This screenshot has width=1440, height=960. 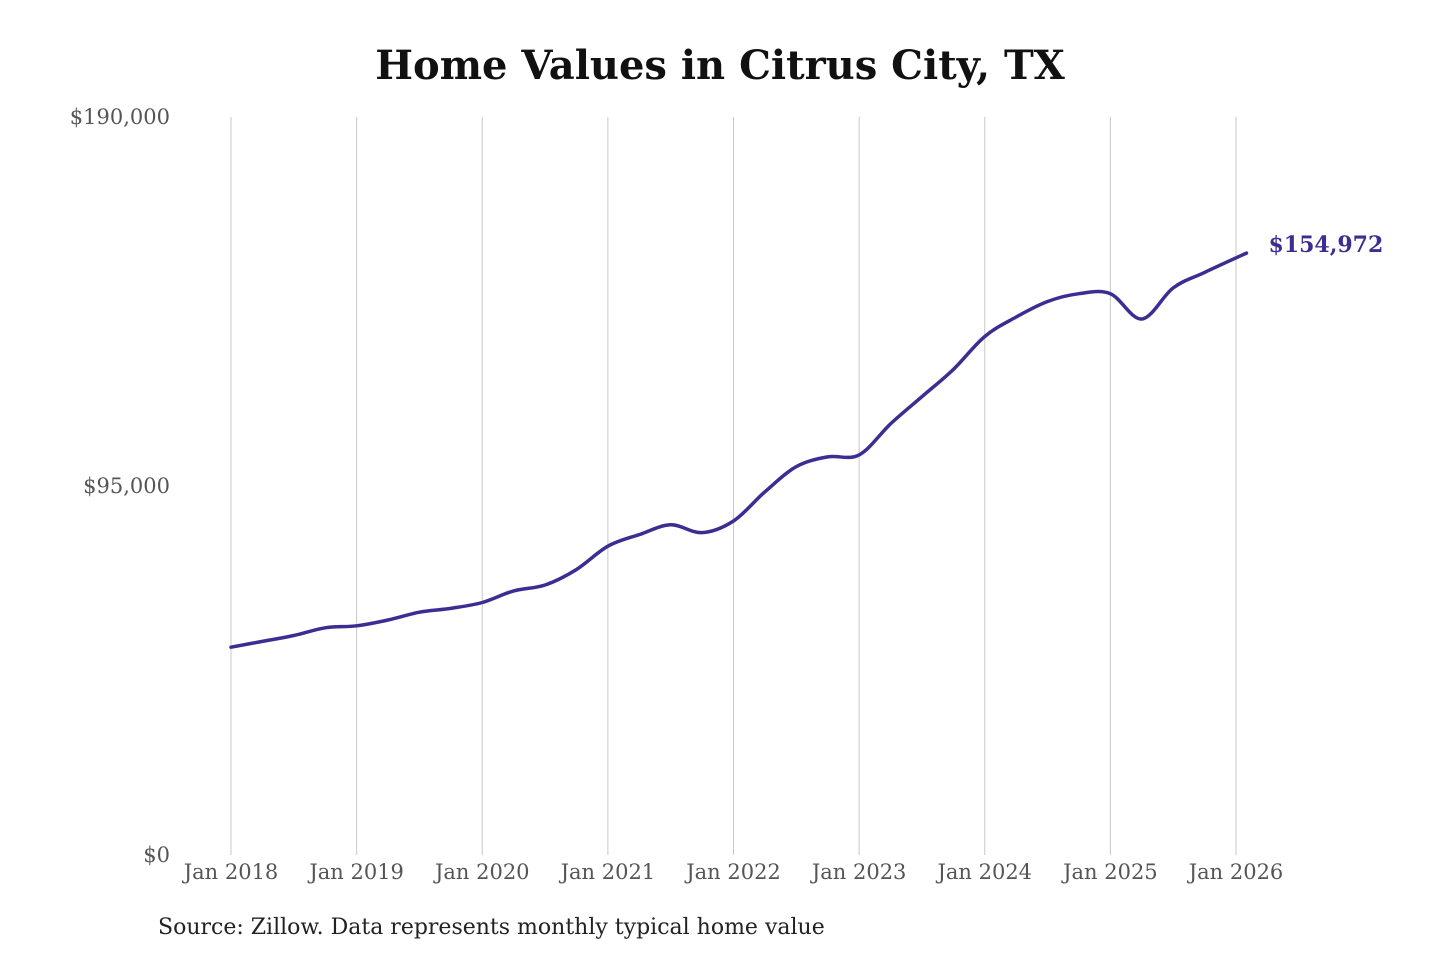 I want to click on end-value-label: $154,972, so click(x=1325, y=245).